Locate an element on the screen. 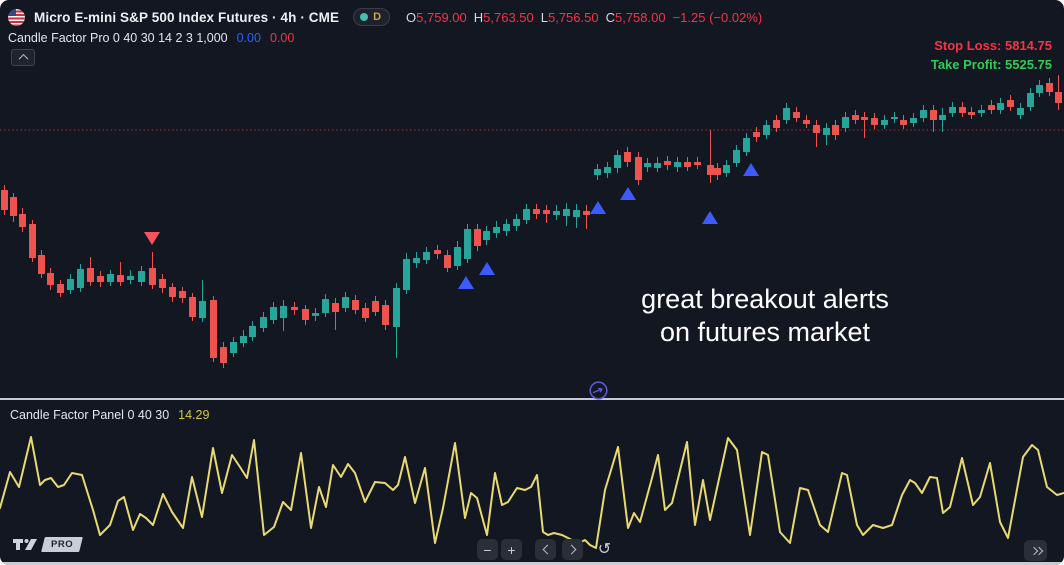  window-bottom-edge is located at coordinates (532, 563).